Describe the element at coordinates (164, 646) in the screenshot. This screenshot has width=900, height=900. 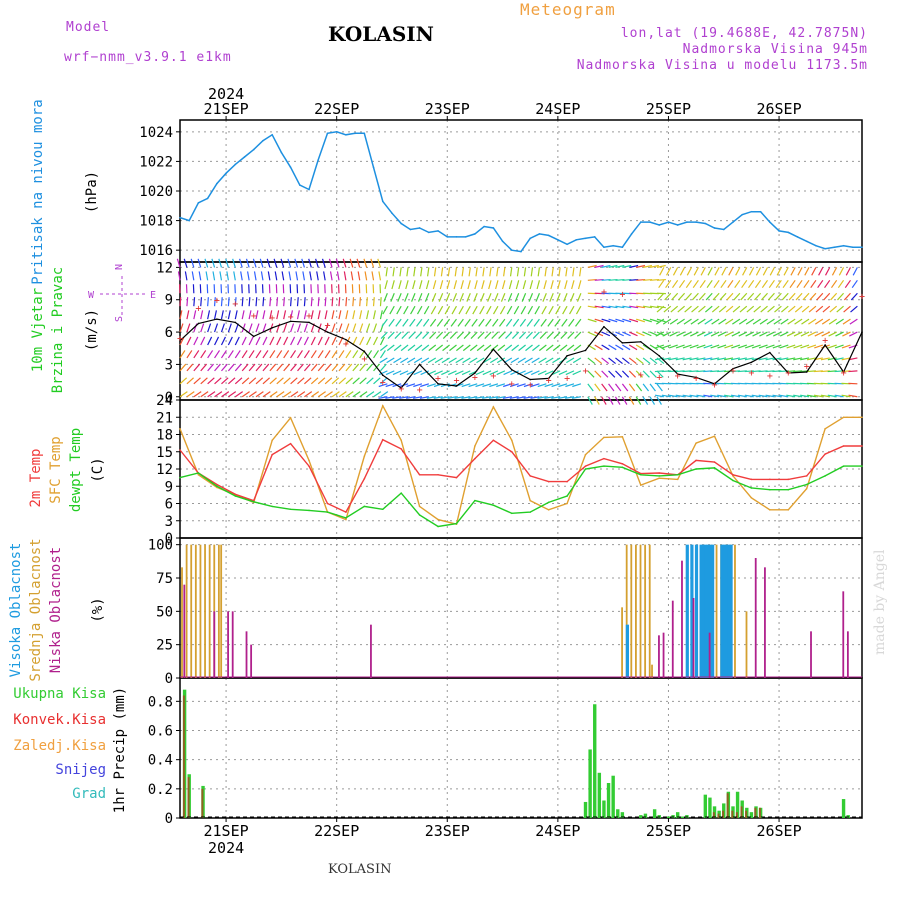
I see `y-tick-label: 25` at that location.